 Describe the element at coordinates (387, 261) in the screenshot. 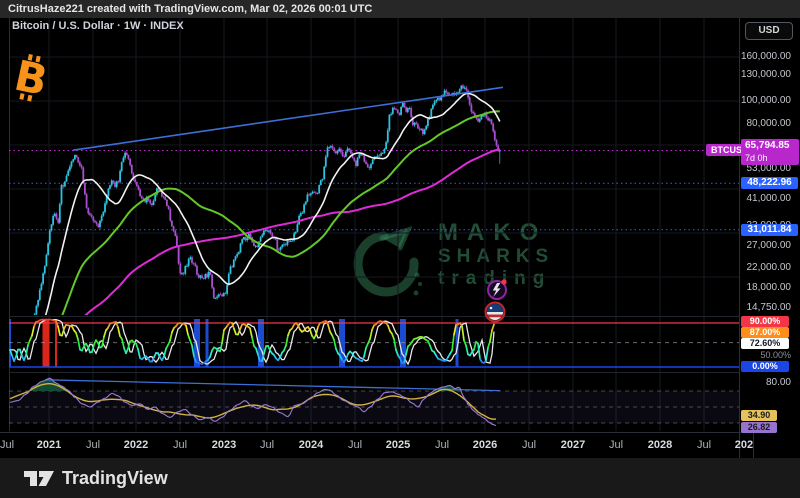

I see `shark-logo-icon` at that location.